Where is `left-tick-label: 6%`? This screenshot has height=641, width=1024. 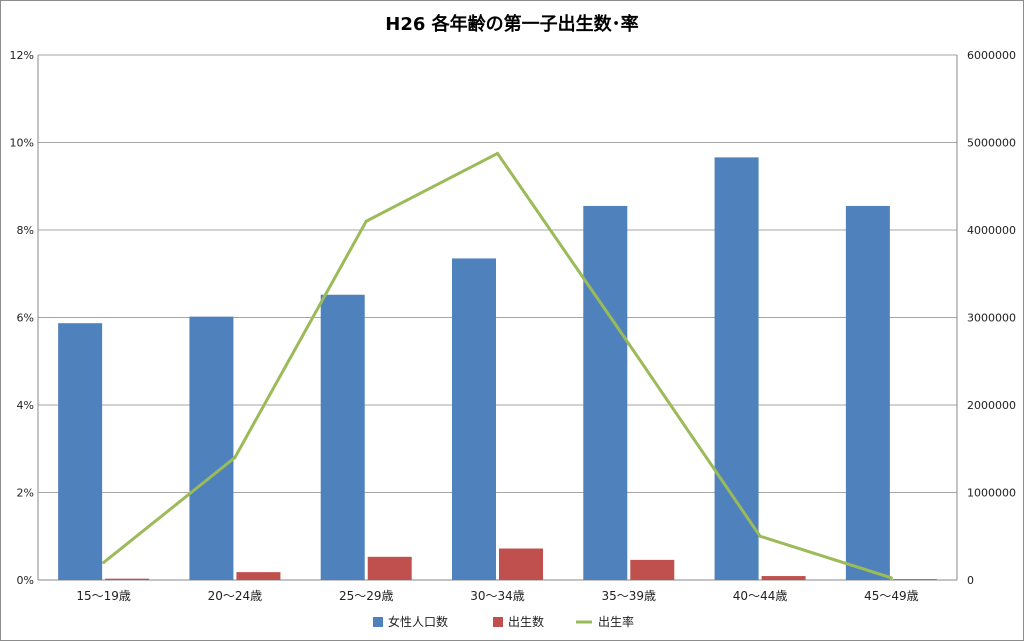
left-tick-label: 6% is located at coordinates (25, 318).